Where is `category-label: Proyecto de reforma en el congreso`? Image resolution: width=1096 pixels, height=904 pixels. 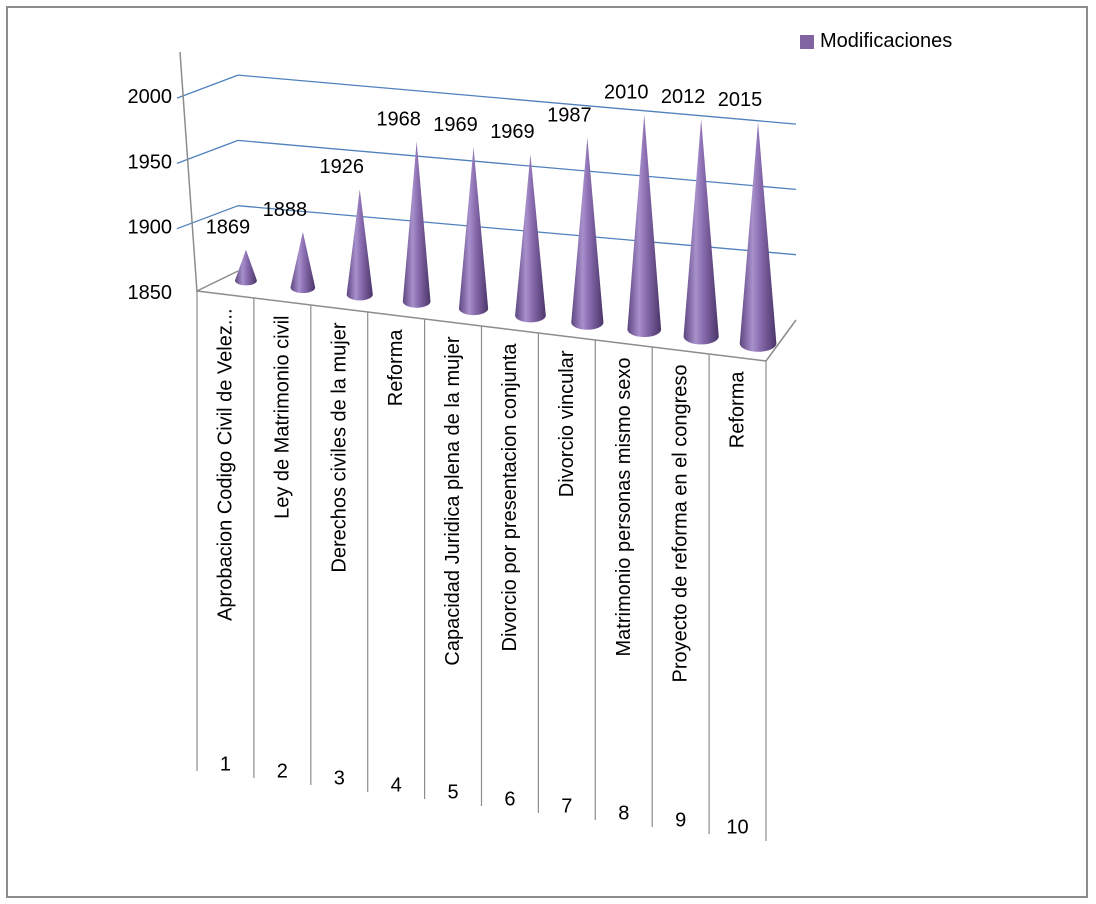 category-label: Proyecto de reforma en el congreso is located at coordinates (681, 524).